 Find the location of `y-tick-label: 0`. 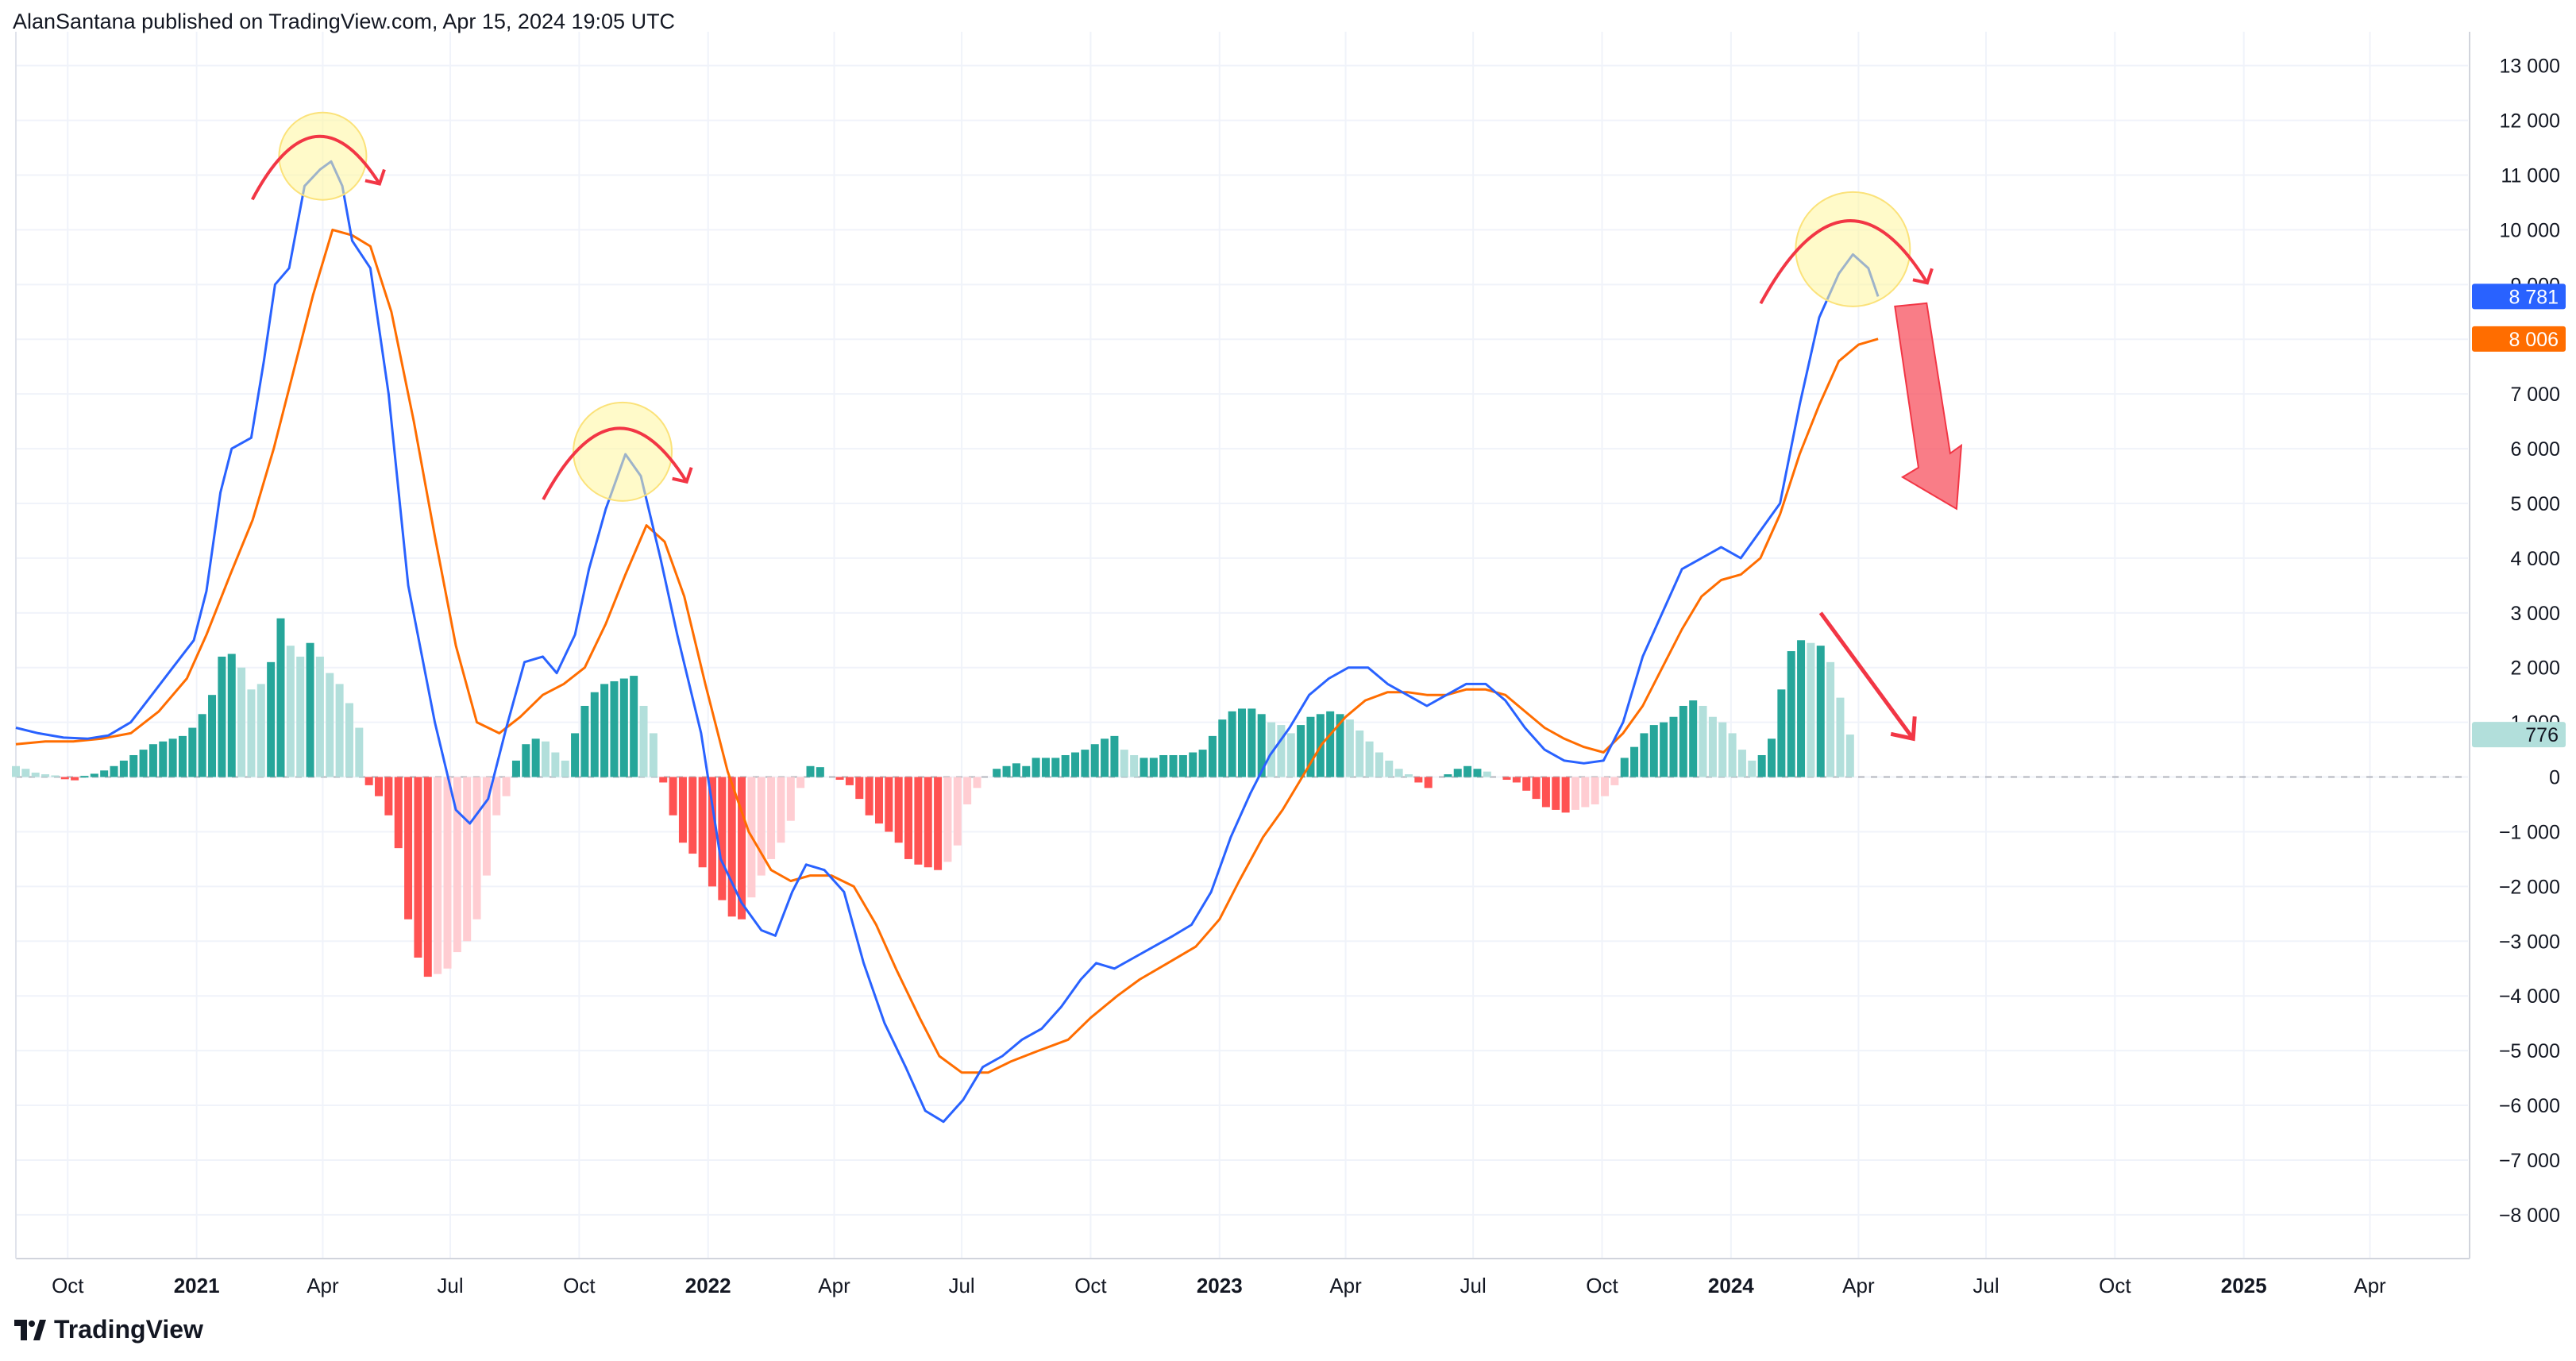

y-tick-label: 0 is located at coordinates (2554, 778).